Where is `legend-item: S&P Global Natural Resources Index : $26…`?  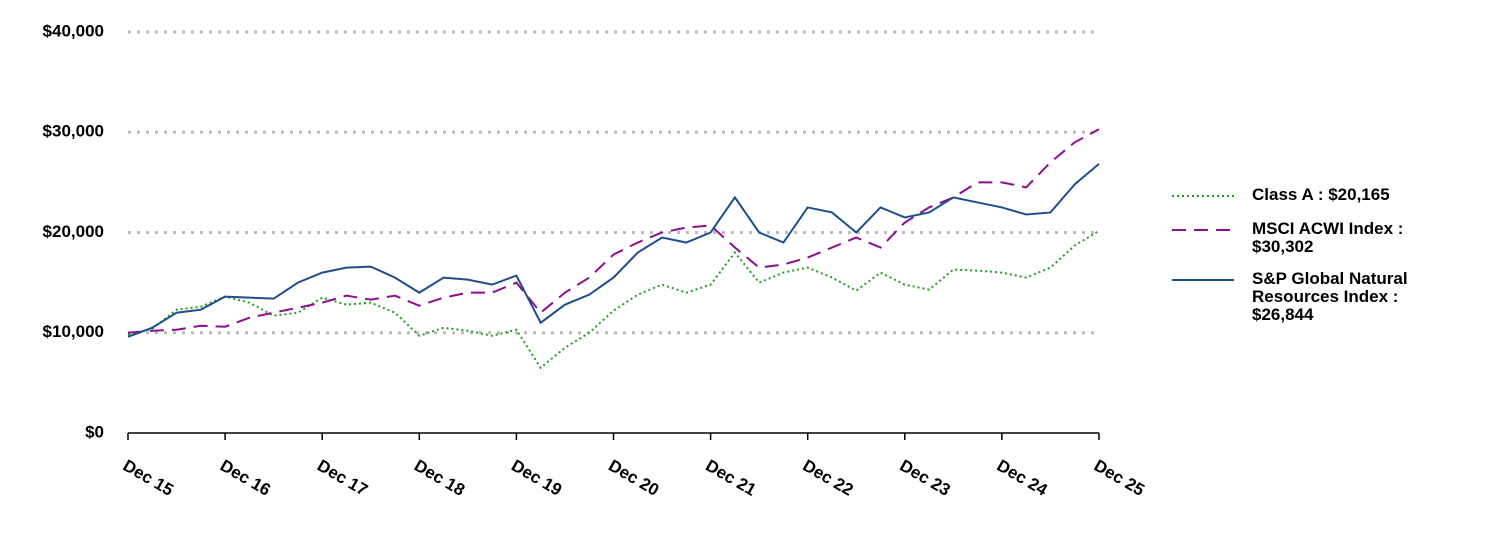
legend-item: S&P Global Natural Resources Index : $26… is located at coordinates (1322, 297).